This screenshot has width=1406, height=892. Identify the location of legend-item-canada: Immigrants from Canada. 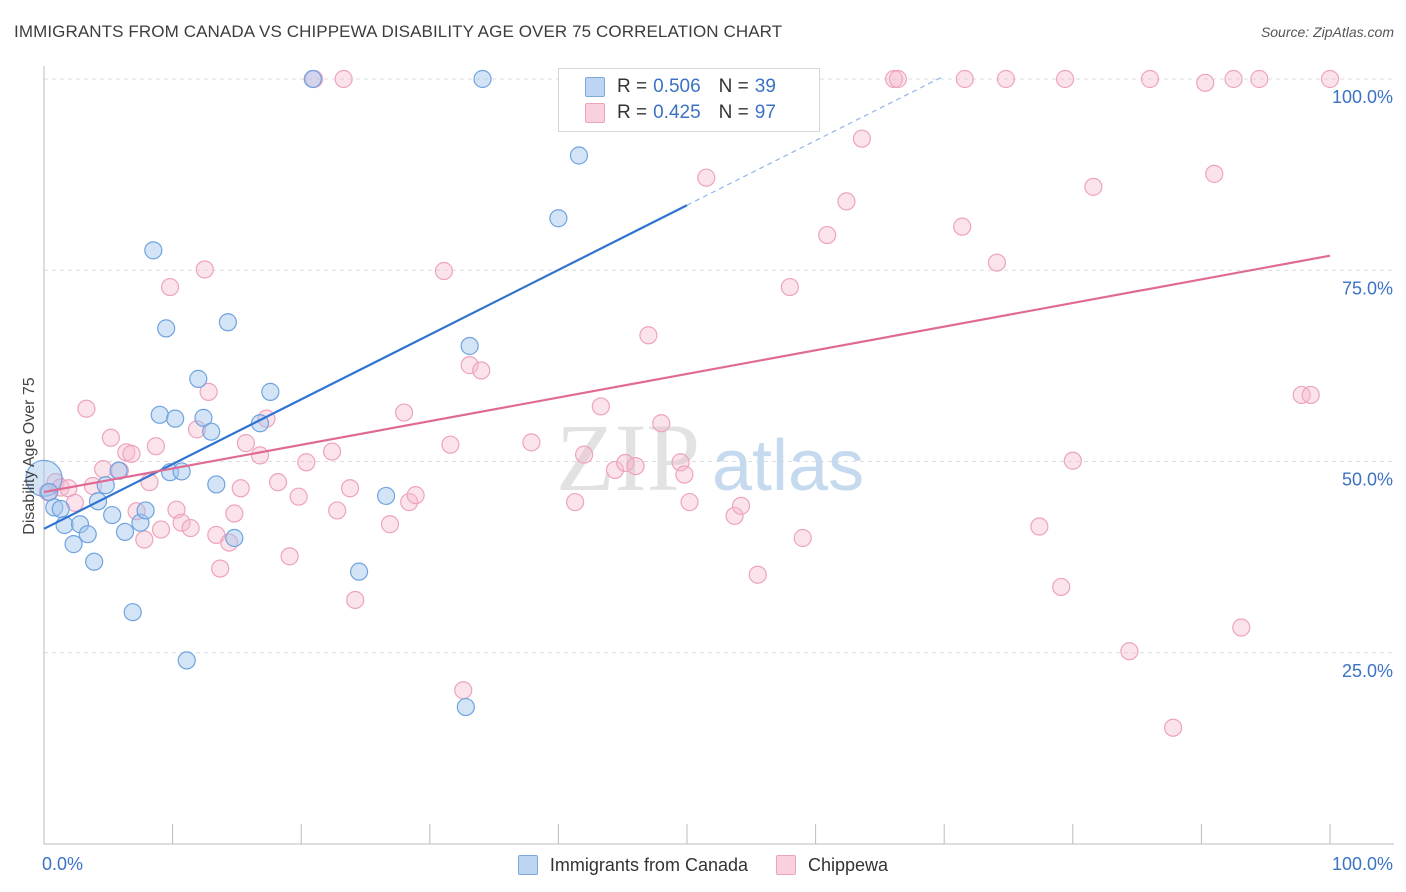
(632, 865).